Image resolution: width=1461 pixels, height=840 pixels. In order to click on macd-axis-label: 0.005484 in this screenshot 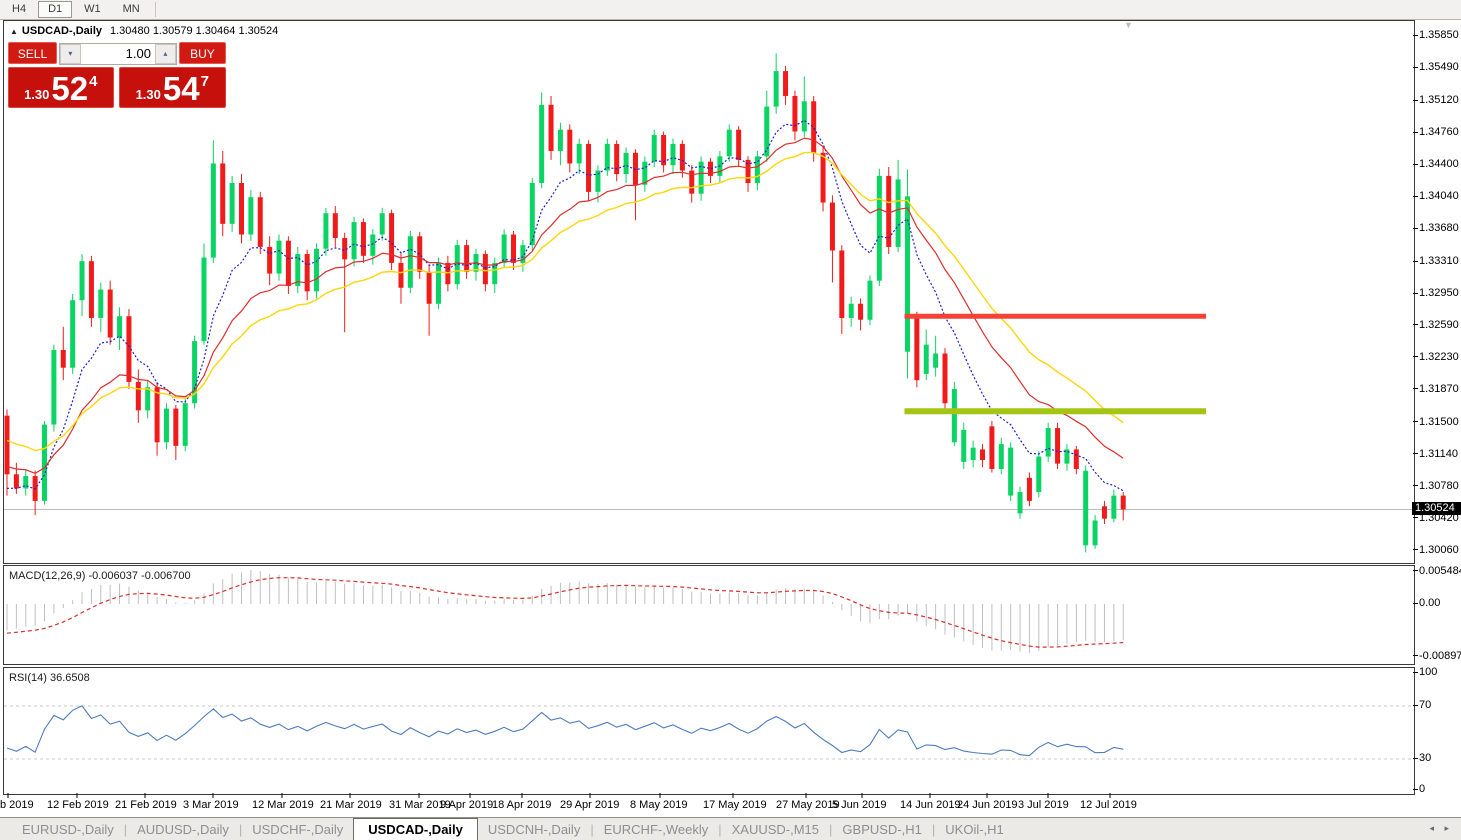, I will do `click(1440, 570)`.